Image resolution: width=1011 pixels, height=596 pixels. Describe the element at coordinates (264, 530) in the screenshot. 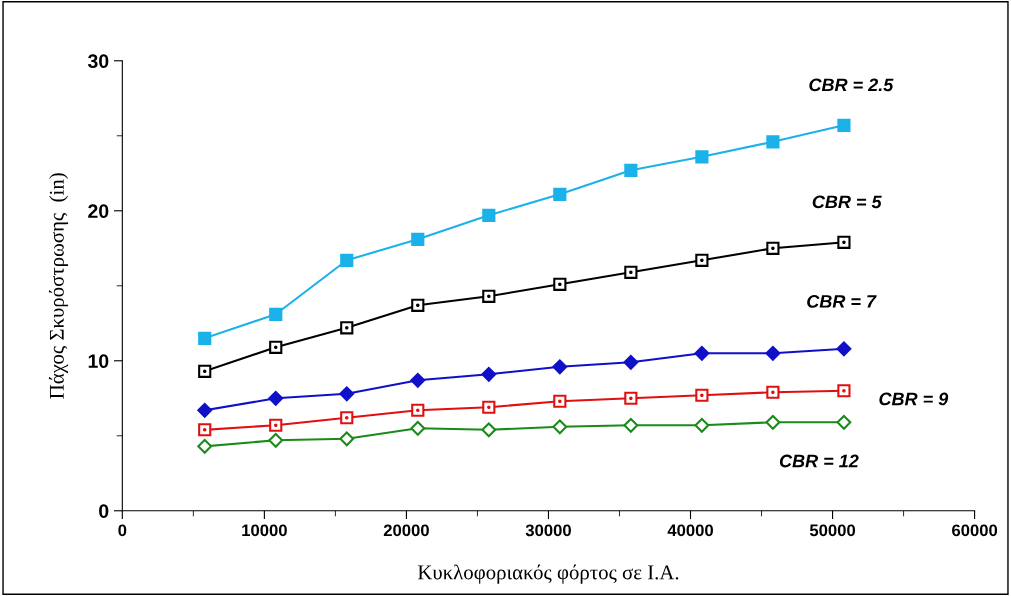

I see `x-tick-label: 10000` at that location.